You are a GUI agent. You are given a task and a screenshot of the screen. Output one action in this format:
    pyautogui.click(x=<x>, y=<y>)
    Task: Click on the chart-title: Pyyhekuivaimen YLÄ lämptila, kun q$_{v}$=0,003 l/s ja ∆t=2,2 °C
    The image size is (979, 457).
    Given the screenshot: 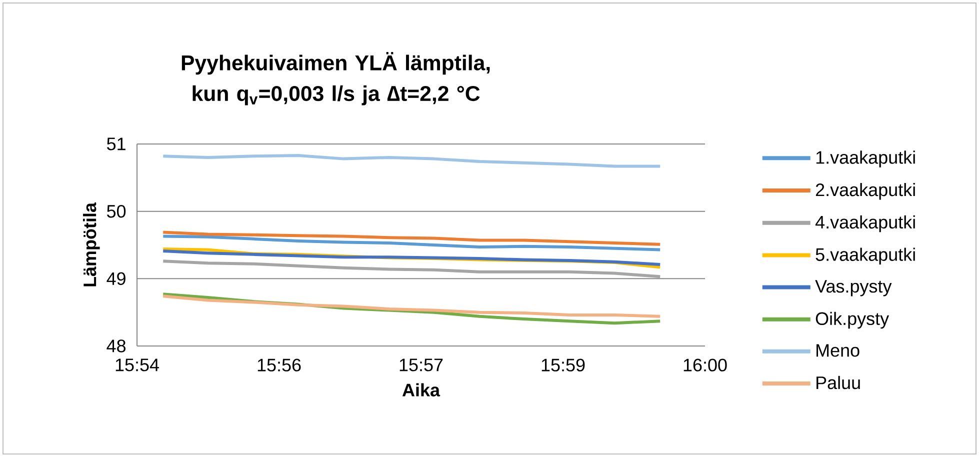 What is the action you would take?
    pyautogui.click(x=336, y=79)
    